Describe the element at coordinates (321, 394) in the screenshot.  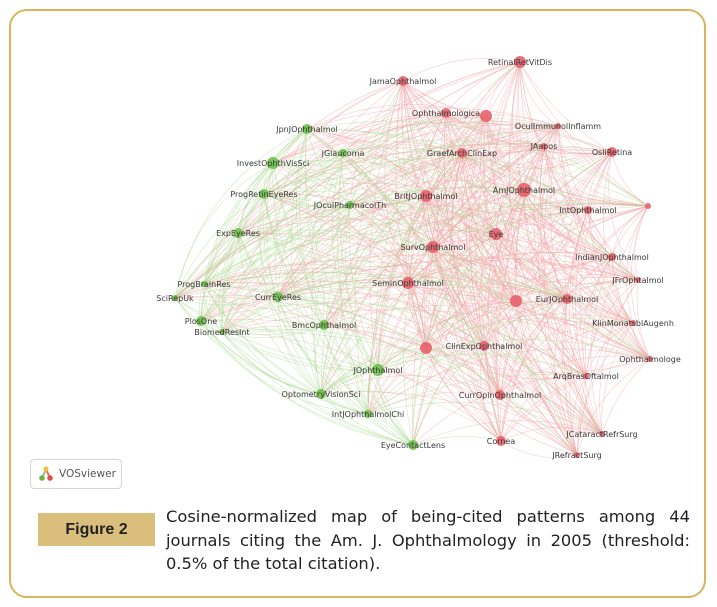
I see `node-label: OptometryVisionSci` at that location.